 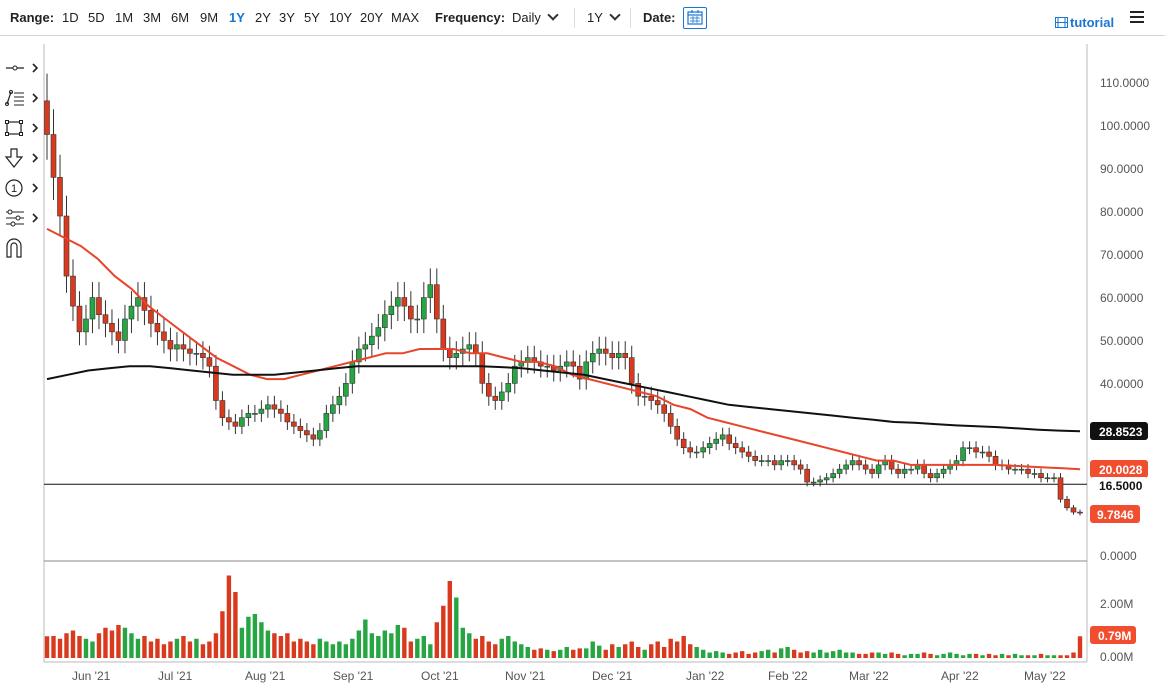 I want to click on x-tick-label: May '22, so click(x=1045, y=676).